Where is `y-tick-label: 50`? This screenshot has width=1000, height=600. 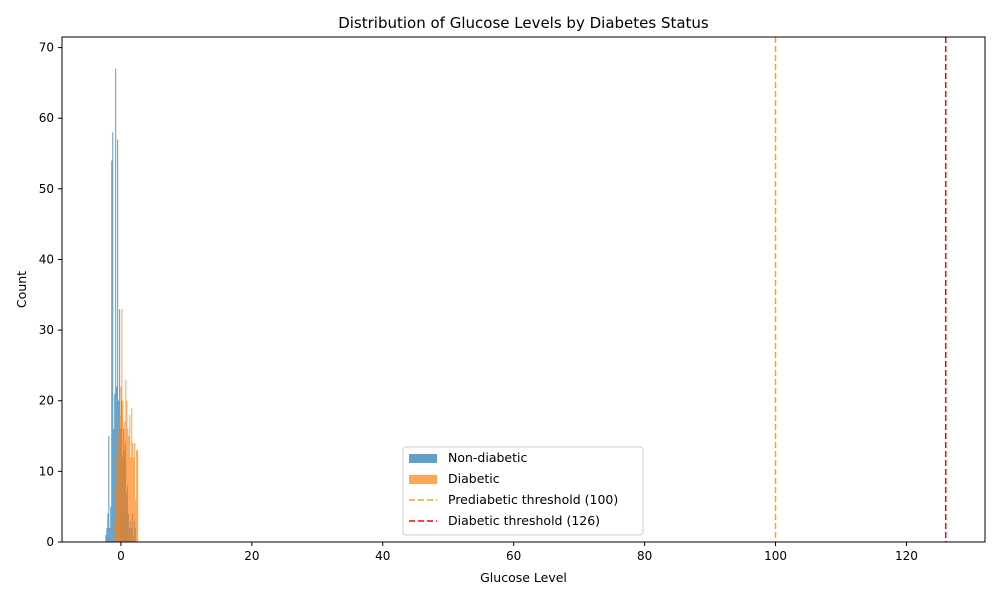
y-tick-label: 50 is located at coordinates (46, 189).